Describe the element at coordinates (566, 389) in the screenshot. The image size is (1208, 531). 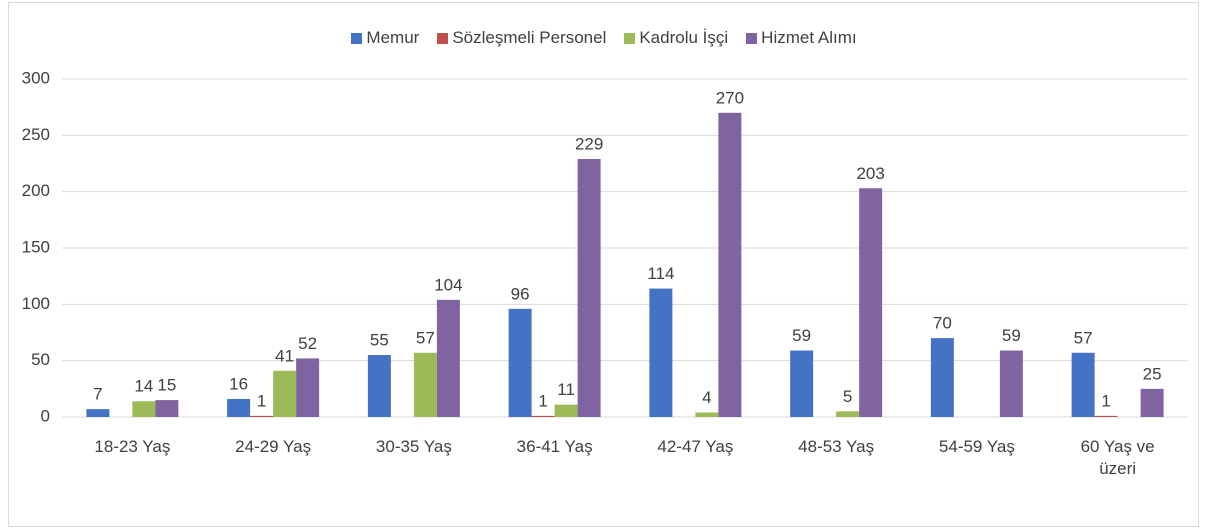
I see `data-label: 11` at that location.